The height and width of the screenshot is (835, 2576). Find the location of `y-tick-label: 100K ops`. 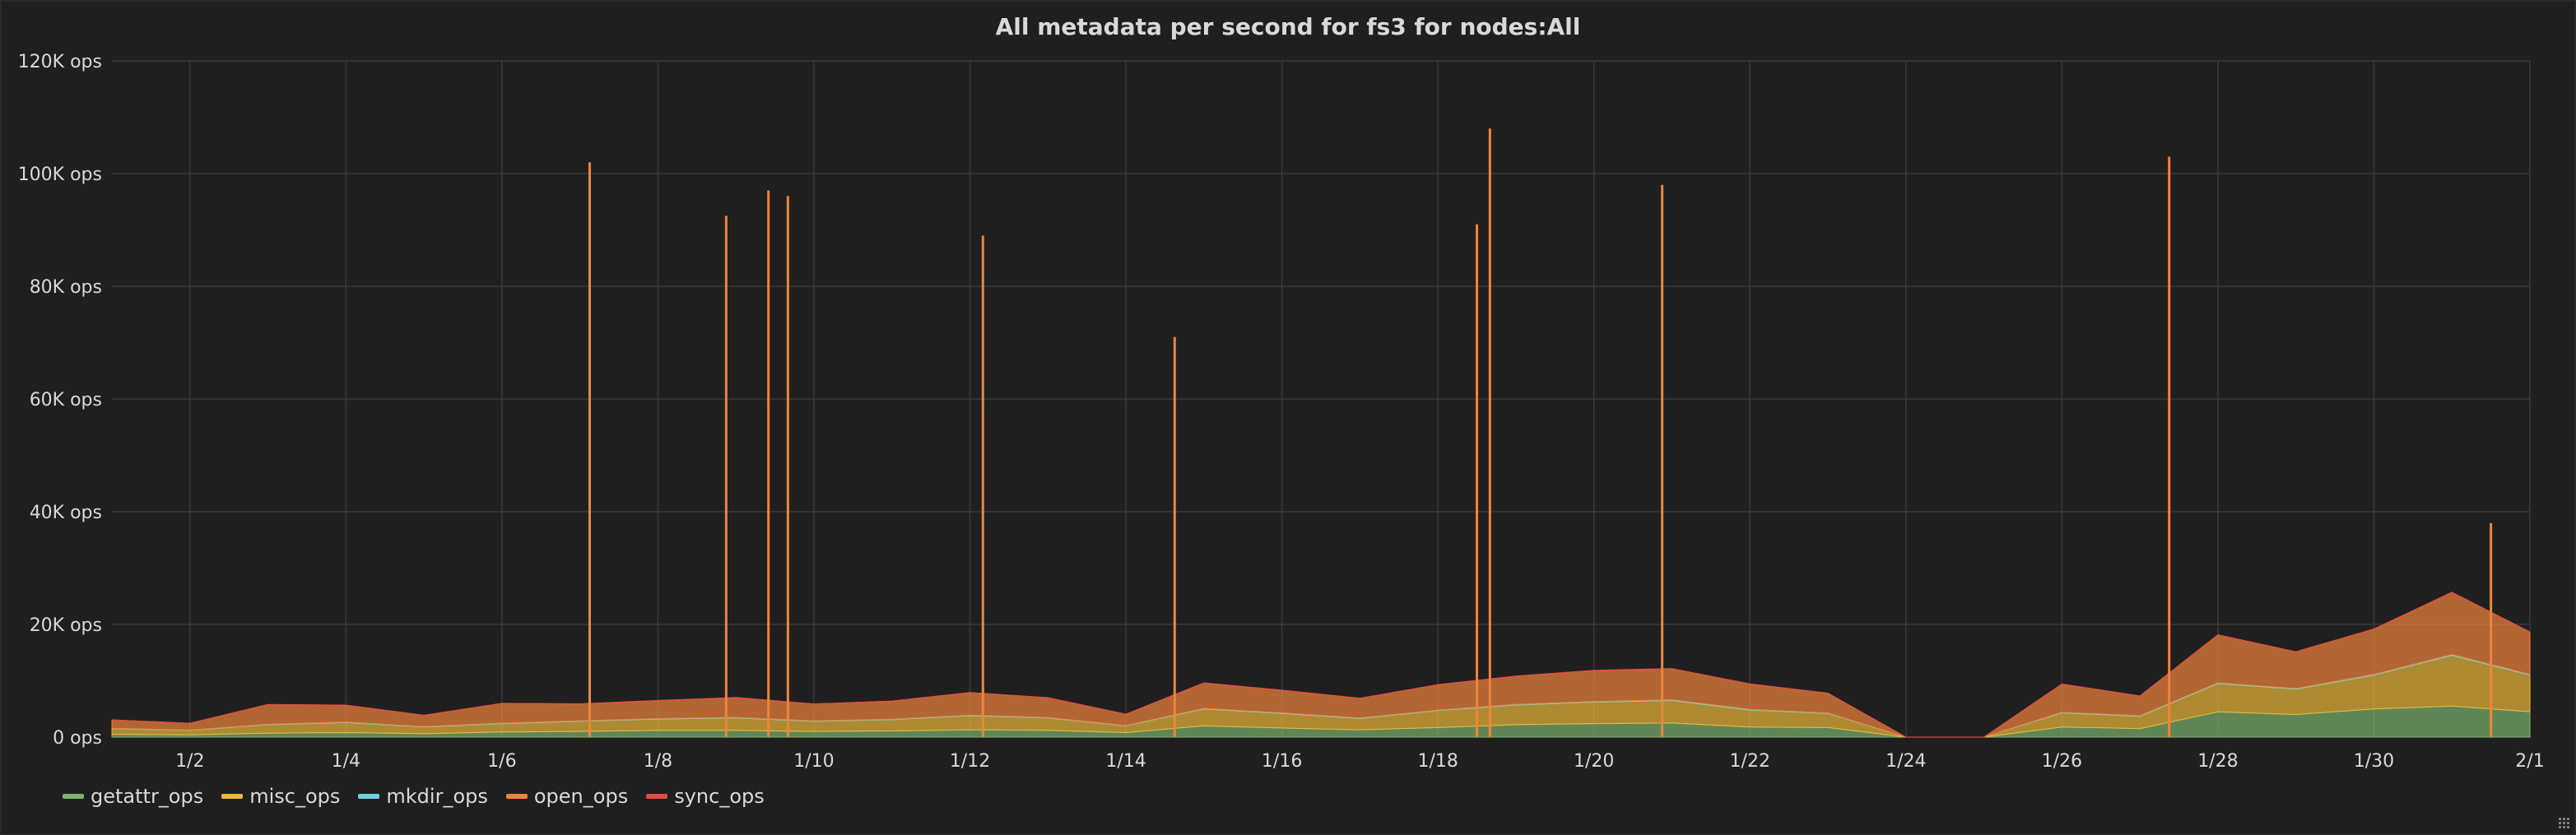

y-tick-label: 100K ops is located at coordinates (60, 175).